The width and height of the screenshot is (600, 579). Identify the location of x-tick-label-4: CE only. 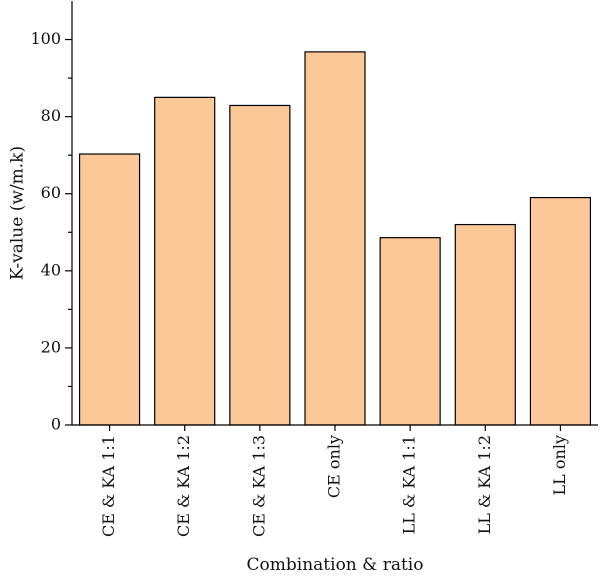
(334, 466).